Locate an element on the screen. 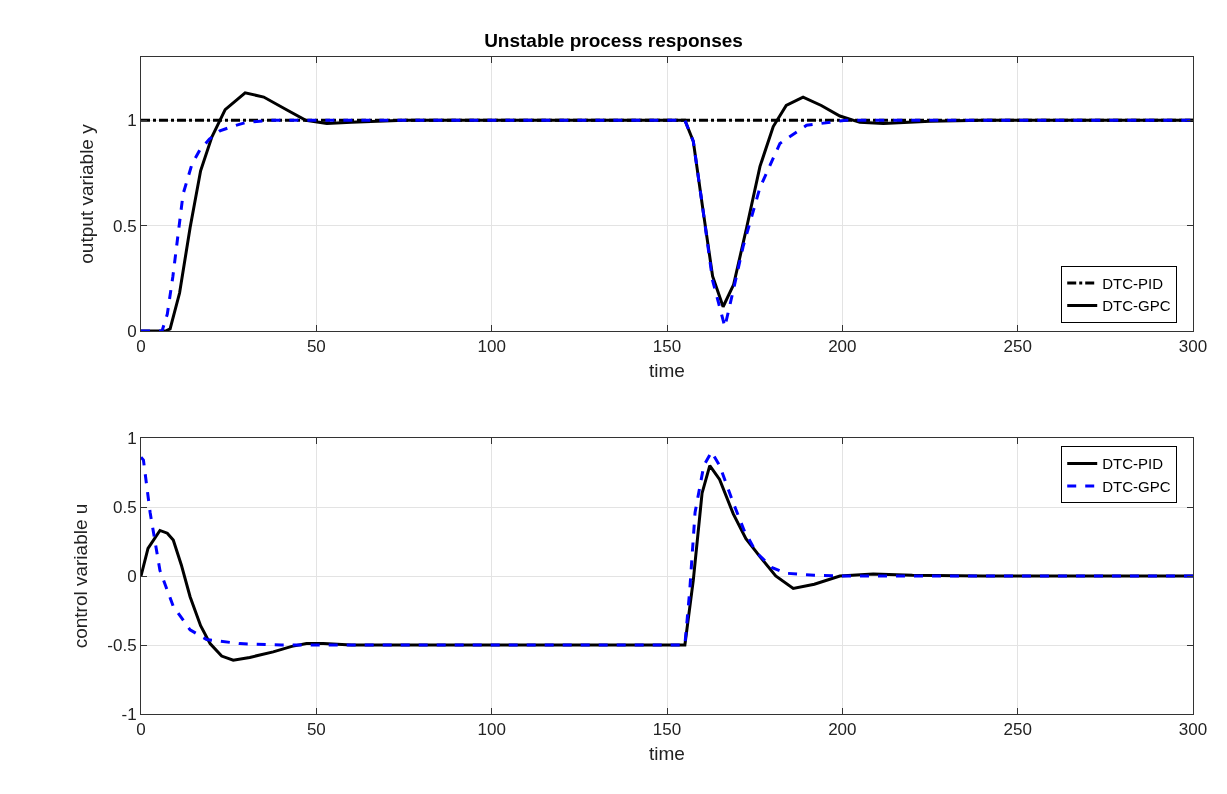 This screenshot has height=794, width=1227. y-tick-label: -1 is located at coordinates (129, 714).